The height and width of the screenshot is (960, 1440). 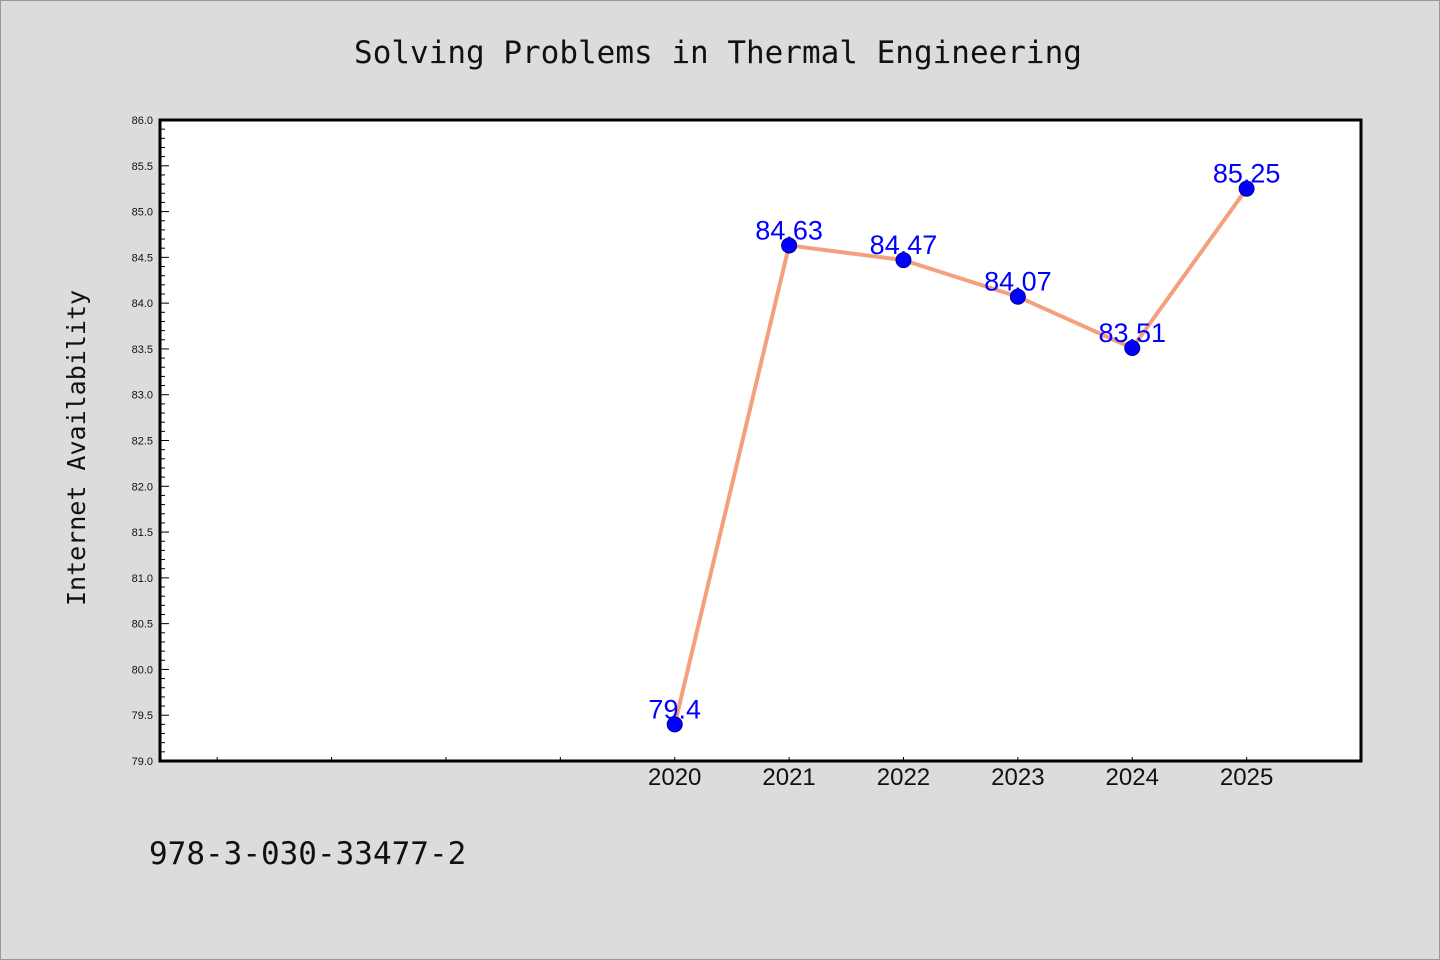 I want to click on y-tick-label: 80.0, so click(x=142, y=670).